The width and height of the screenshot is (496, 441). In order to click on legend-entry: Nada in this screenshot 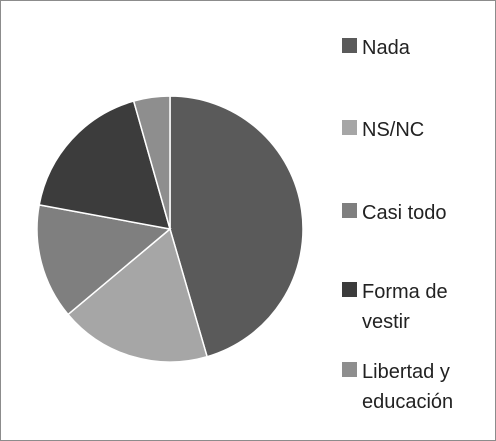, I will do `click(417, 48)`.